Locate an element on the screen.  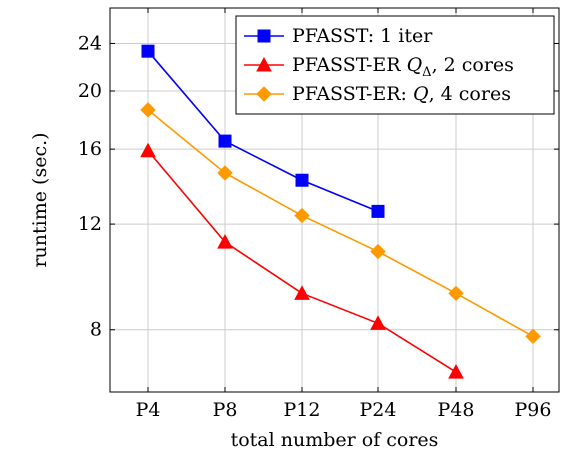
legend-item: PFASST-ER QΔ, 2 cores is located at coordinates (379, 67).